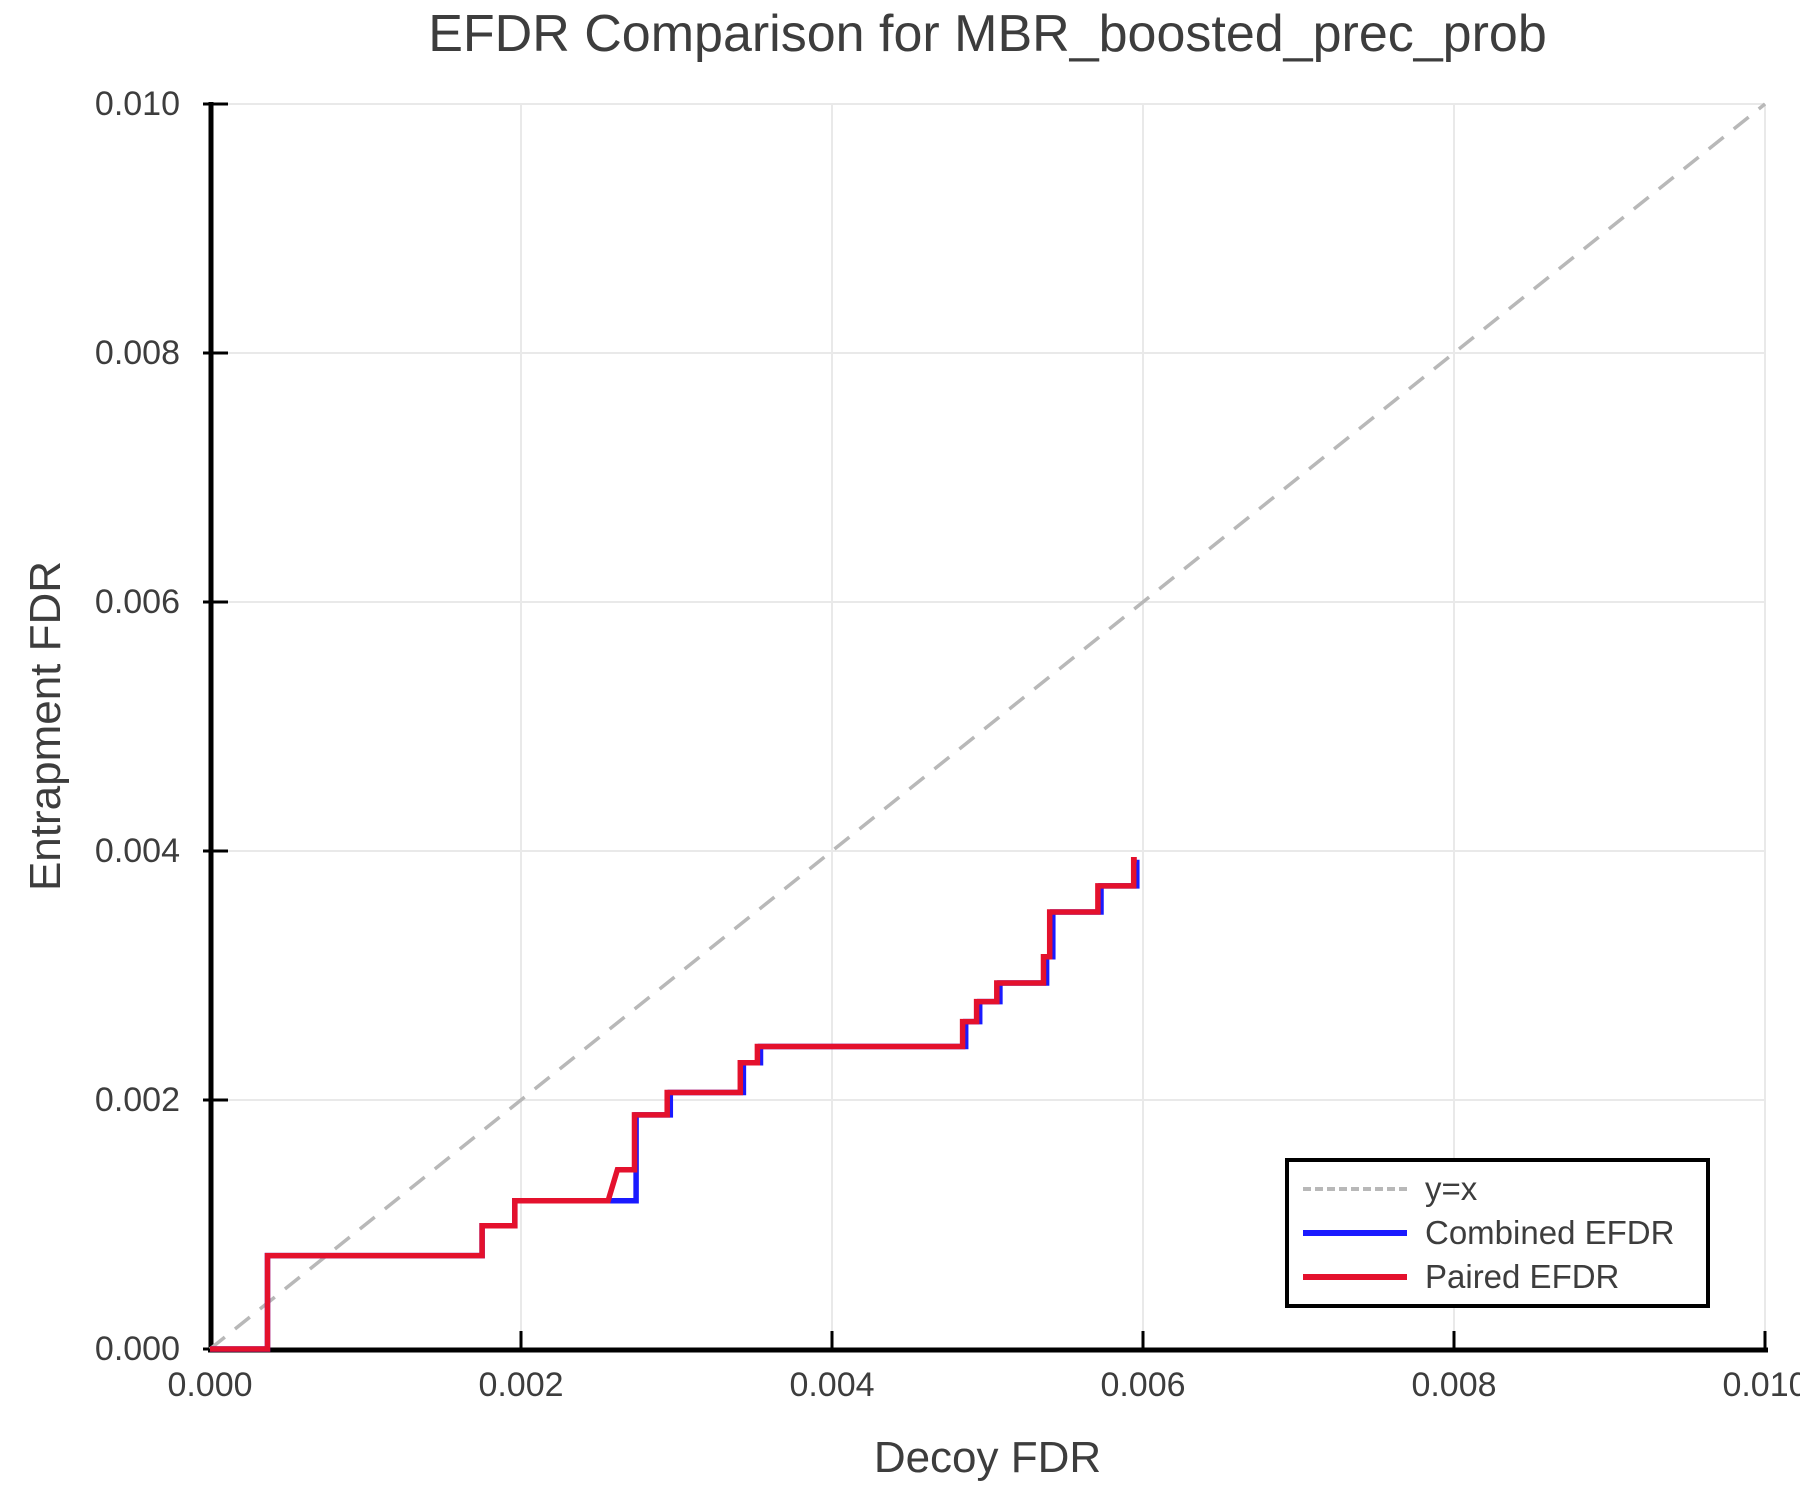  I want to click on x-tick-label: 0.002, so click(521, 1385).